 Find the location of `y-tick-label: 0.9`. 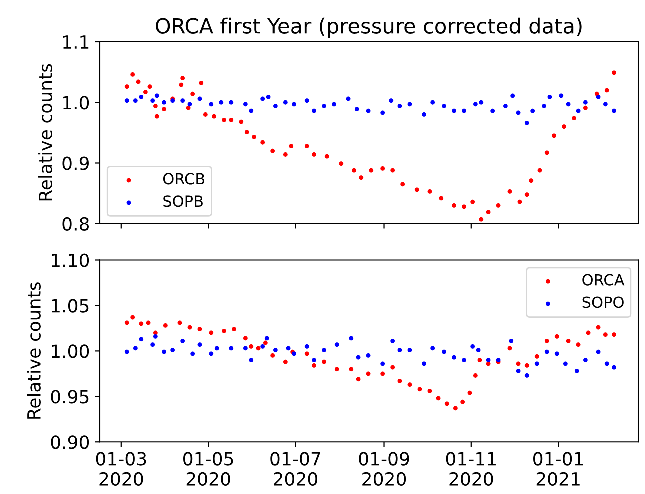

y-tick-label: 0.9 is located at coordinates (75, 163).